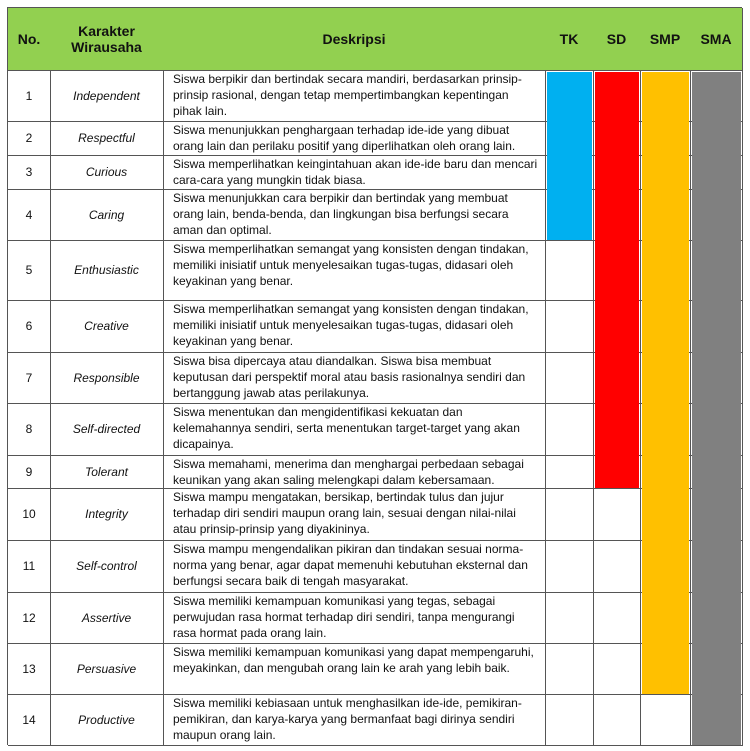  I want to click on character-name: Creative, so click(107, 326).